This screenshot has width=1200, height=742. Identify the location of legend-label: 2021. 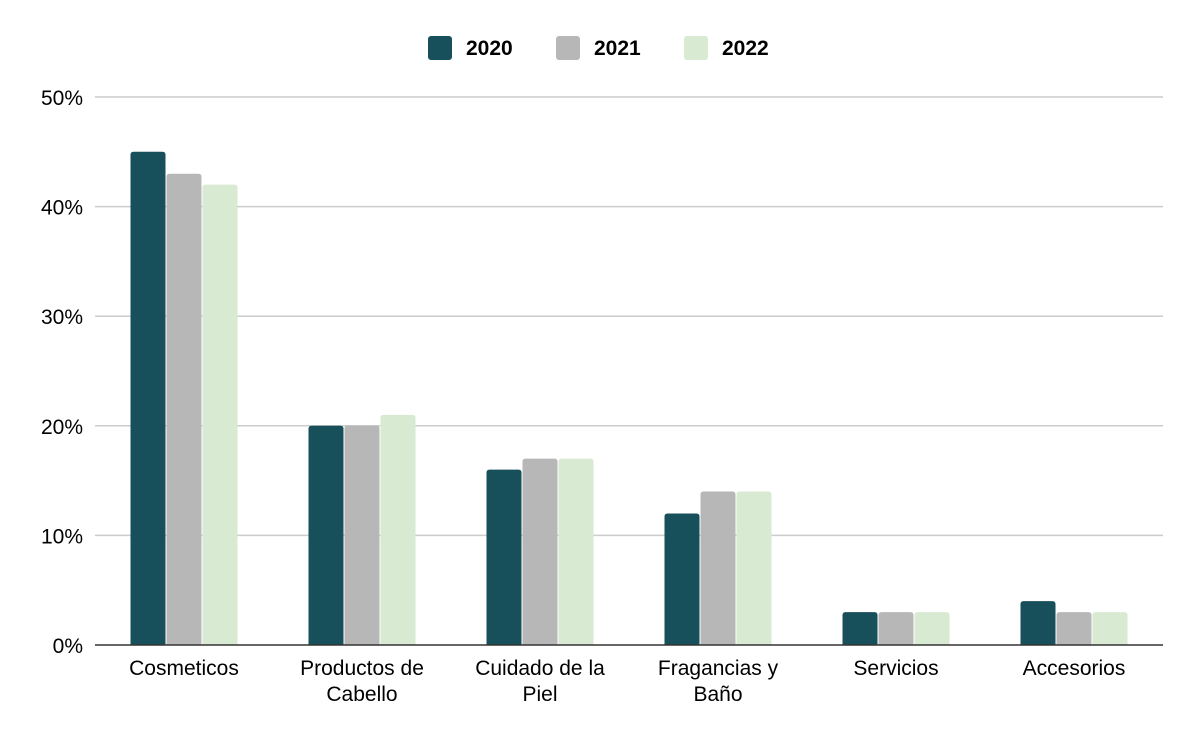
(617, 48).